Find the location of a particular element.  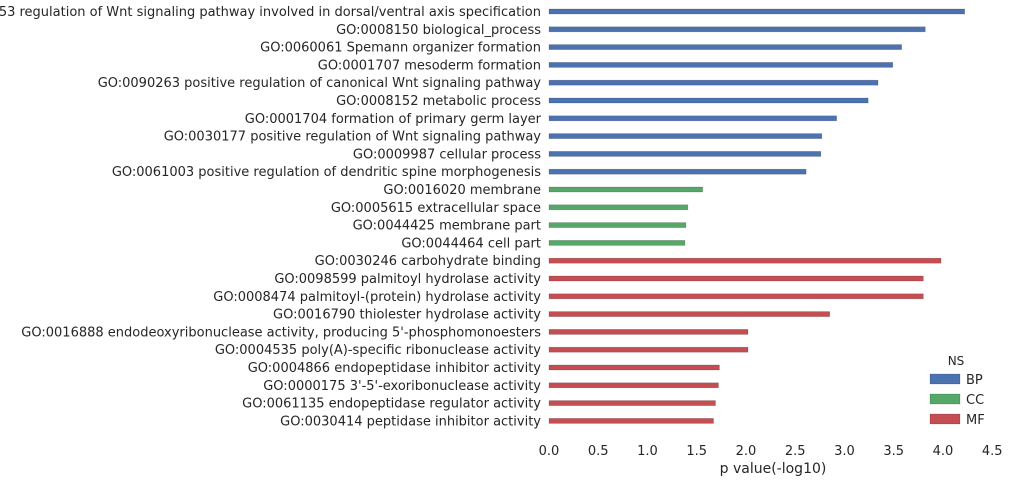

x-tick-label: 3.0 is located at coordinates (844, 451).